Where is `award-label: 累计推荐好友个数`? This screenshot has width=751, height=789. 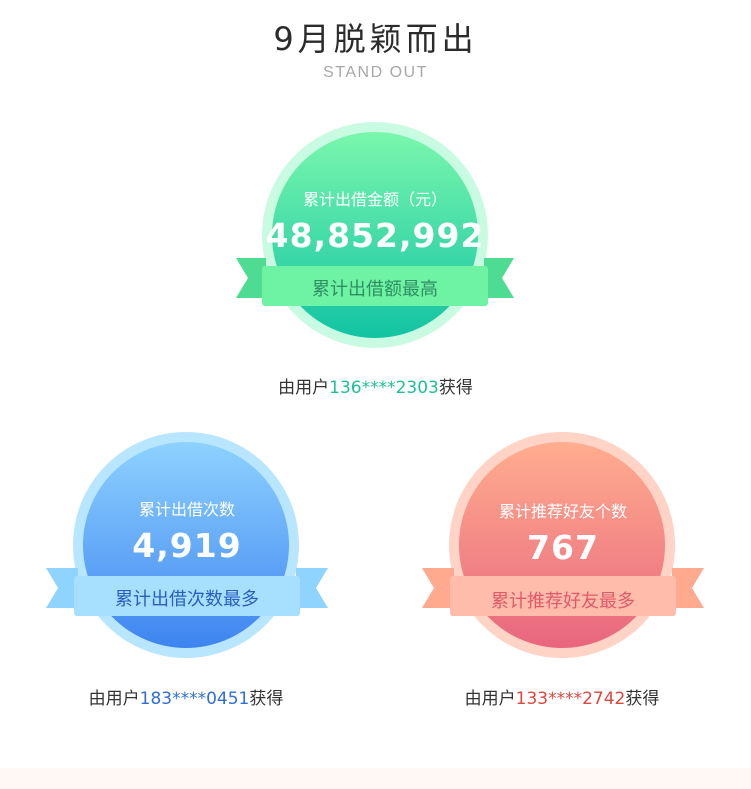
award-label: 累计推荐好友个数 is located at coordinates (562, 511).